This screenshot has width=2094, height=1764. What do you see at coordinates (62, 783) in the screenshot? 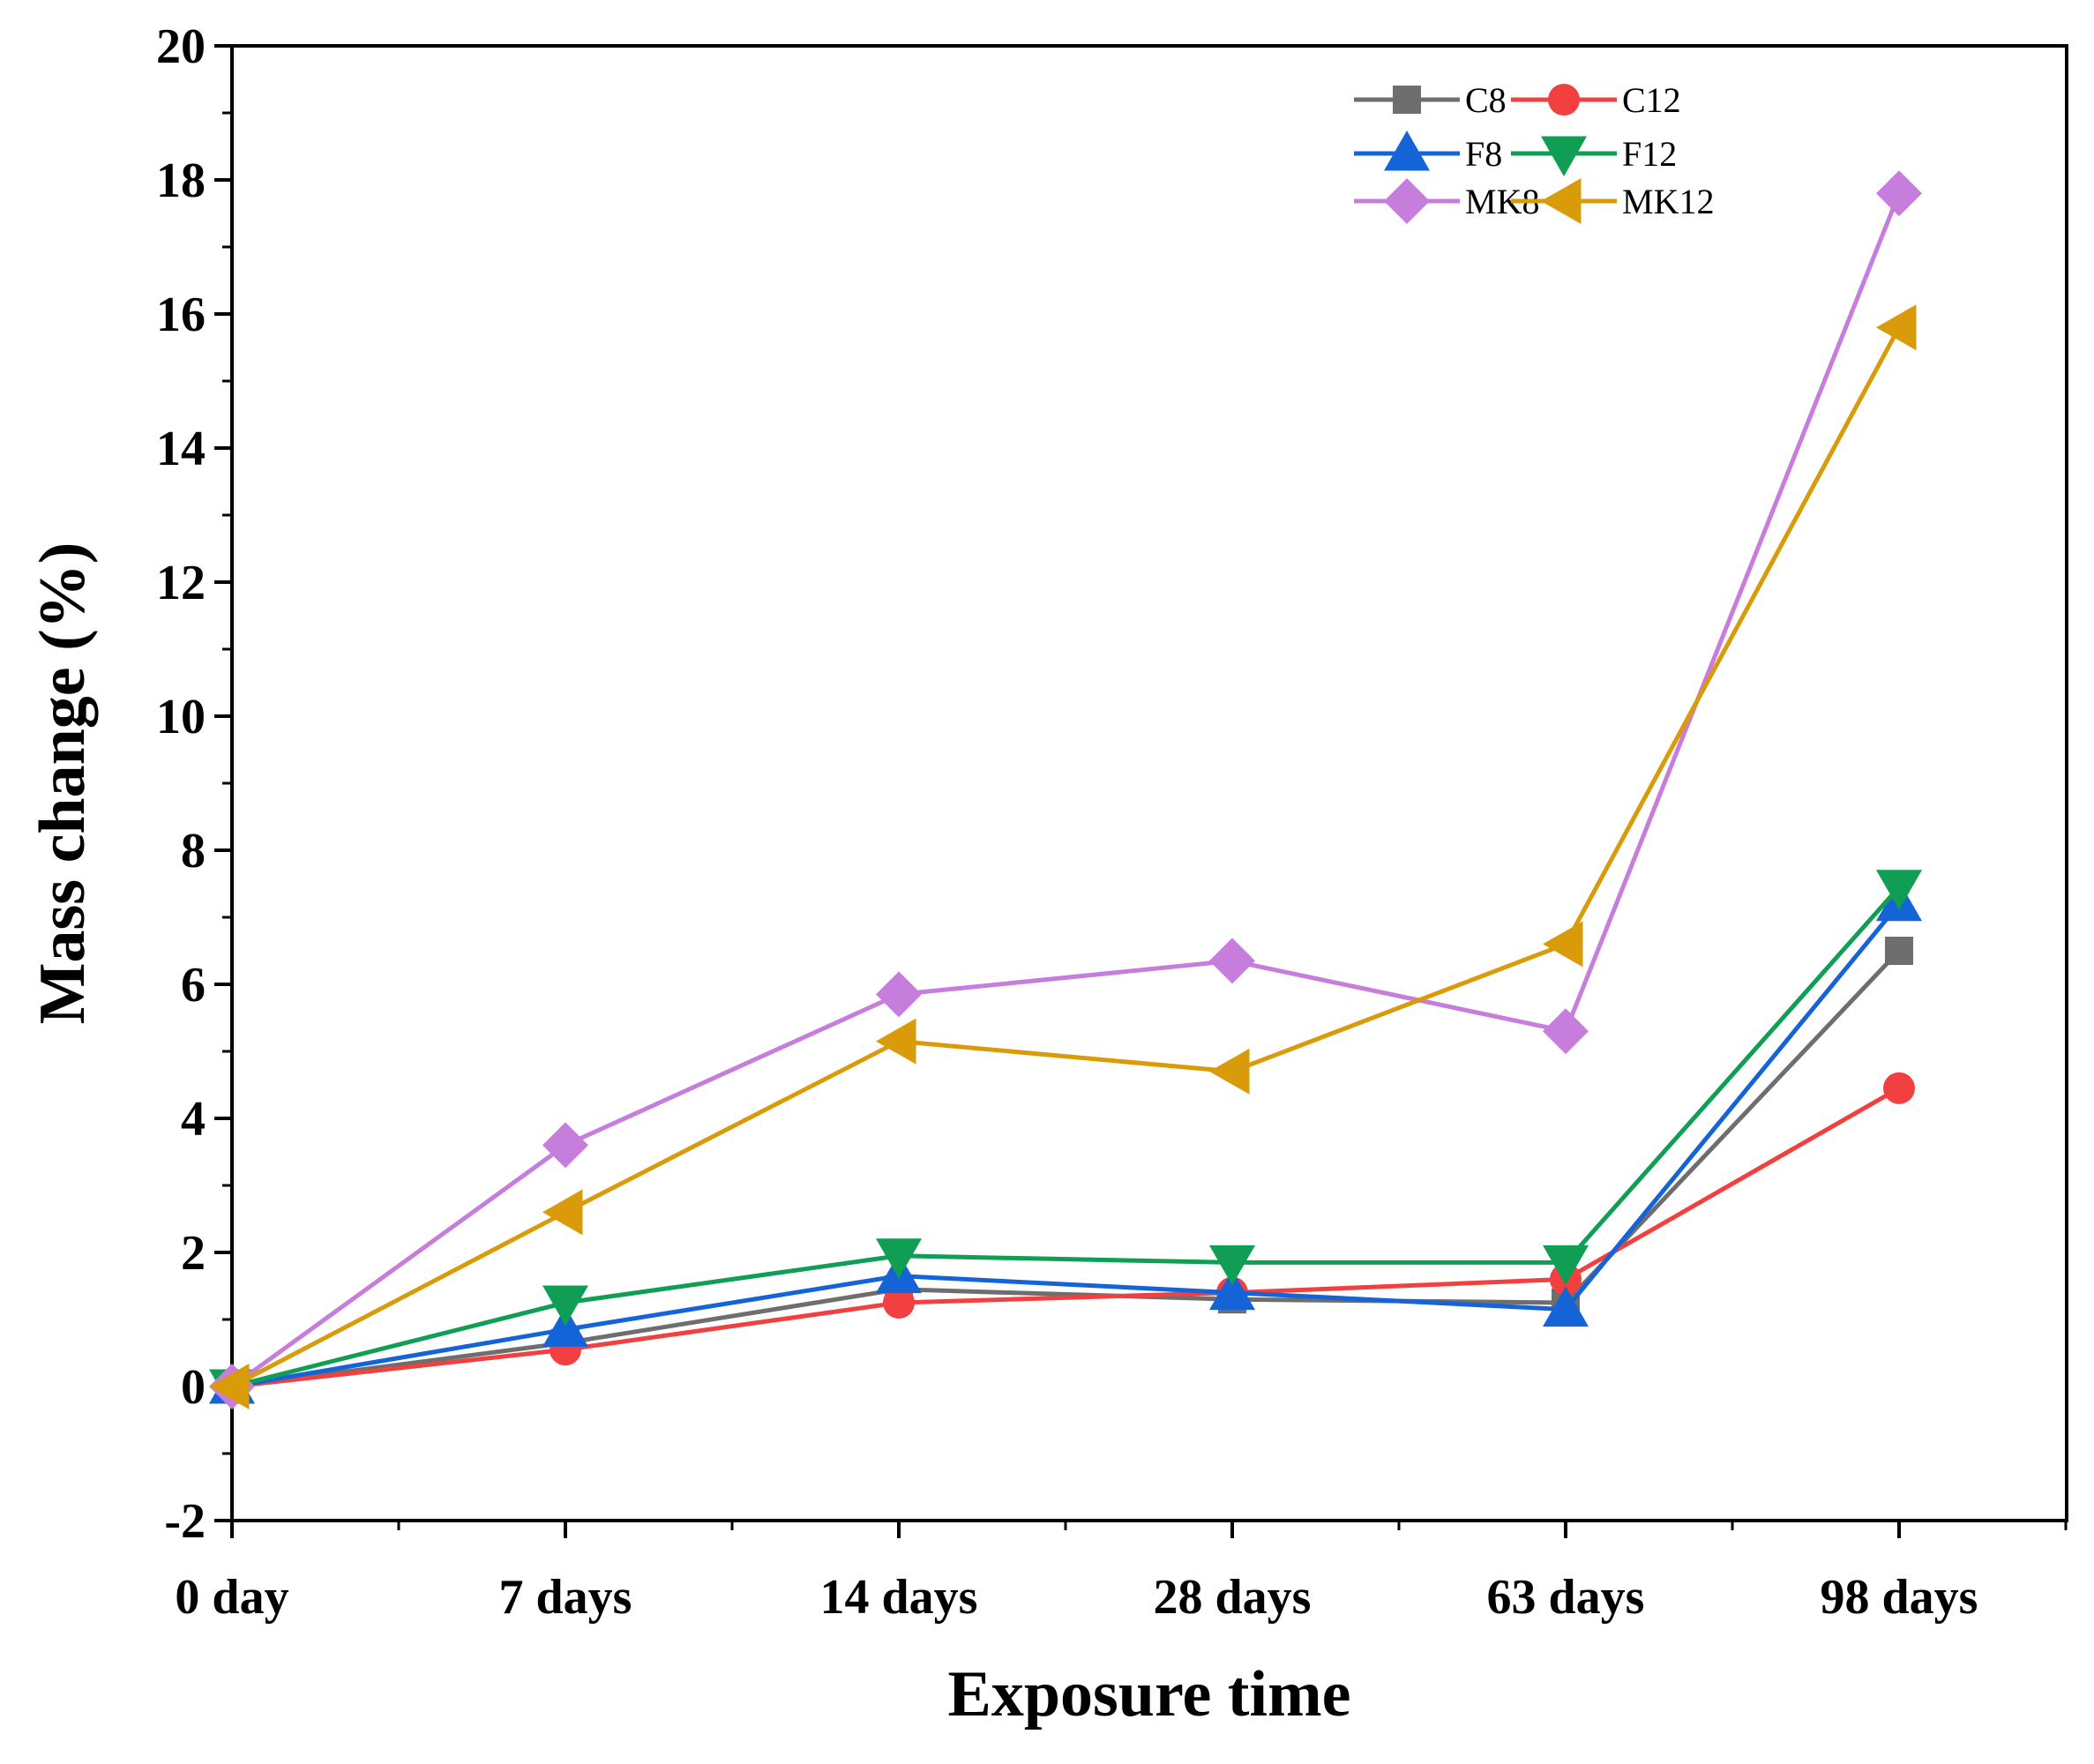
I see `y-axis-title: Mass change (%)` at bounding box center [62, 783].